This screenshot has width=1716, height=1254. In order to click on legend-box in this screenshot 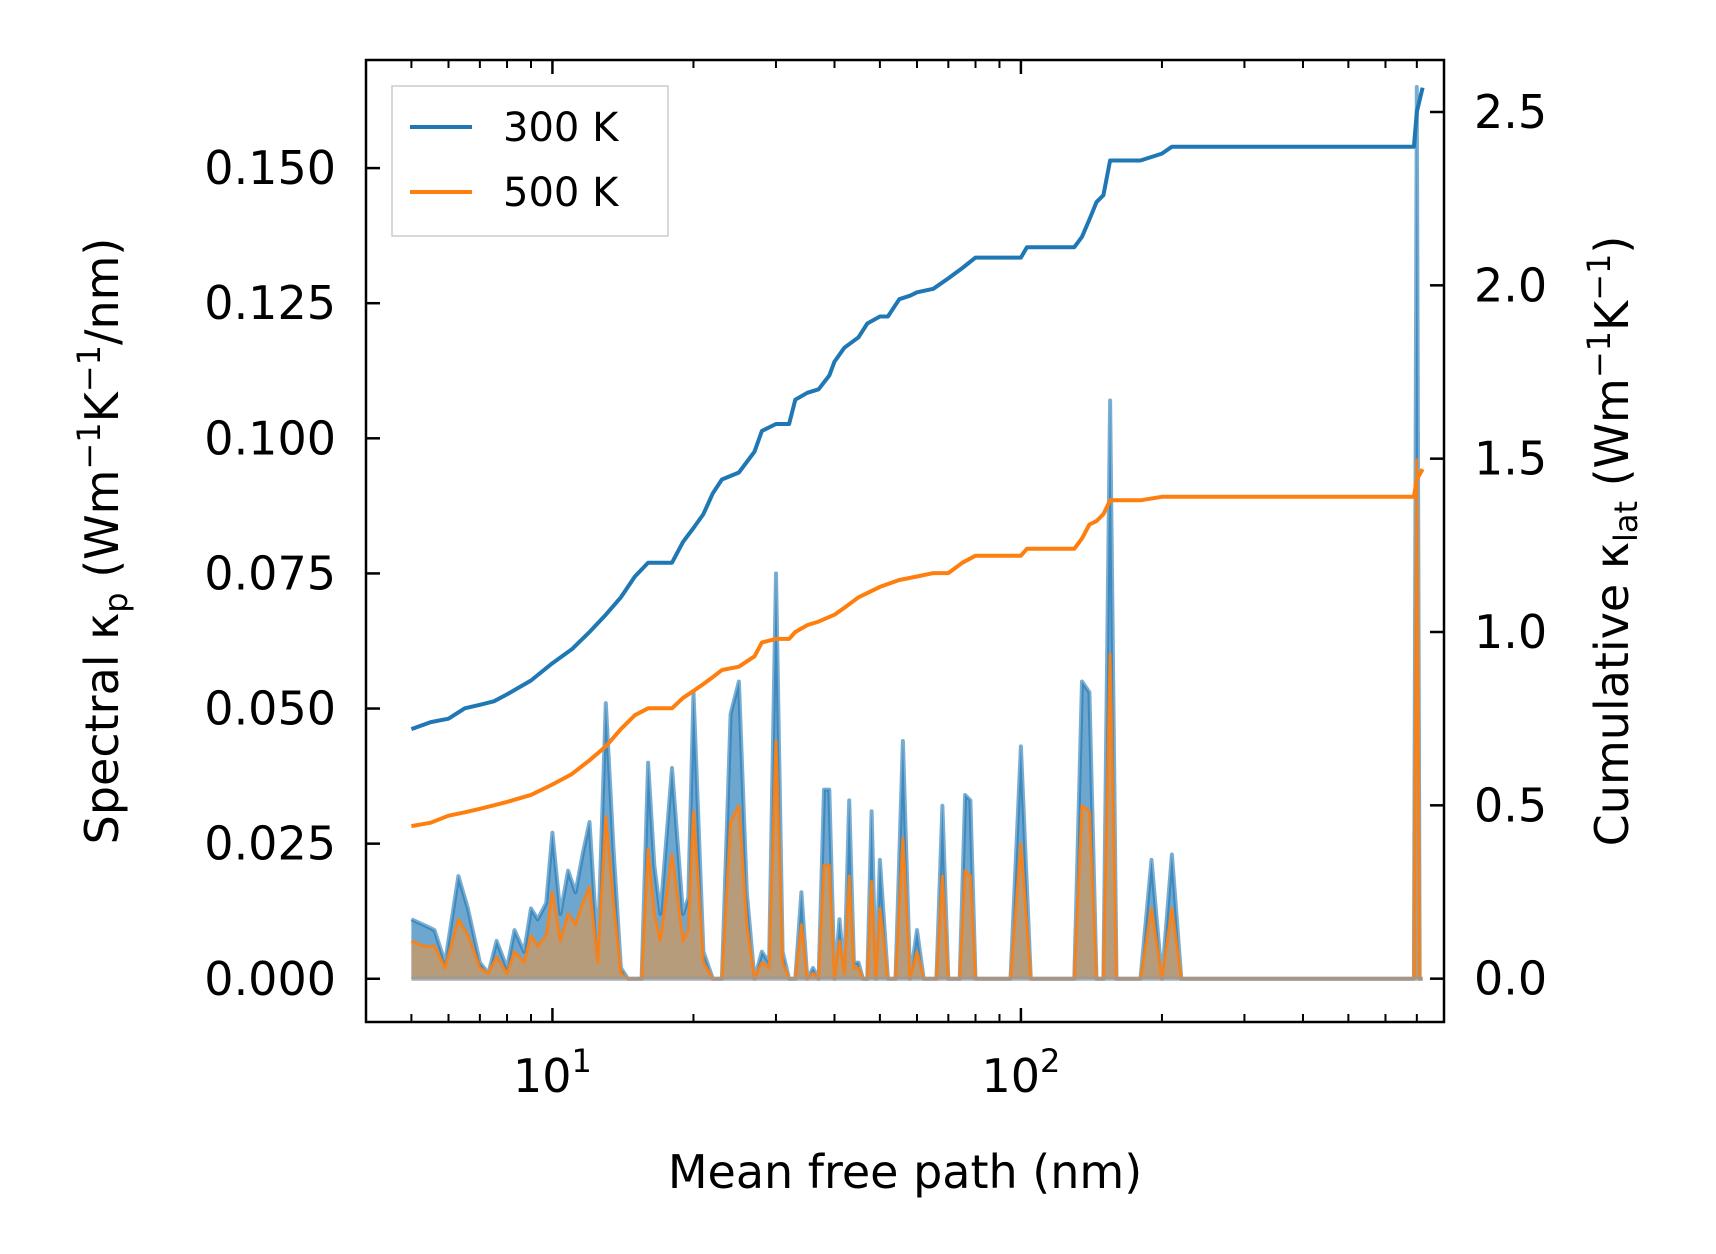, I will do `click(530, 161)`.